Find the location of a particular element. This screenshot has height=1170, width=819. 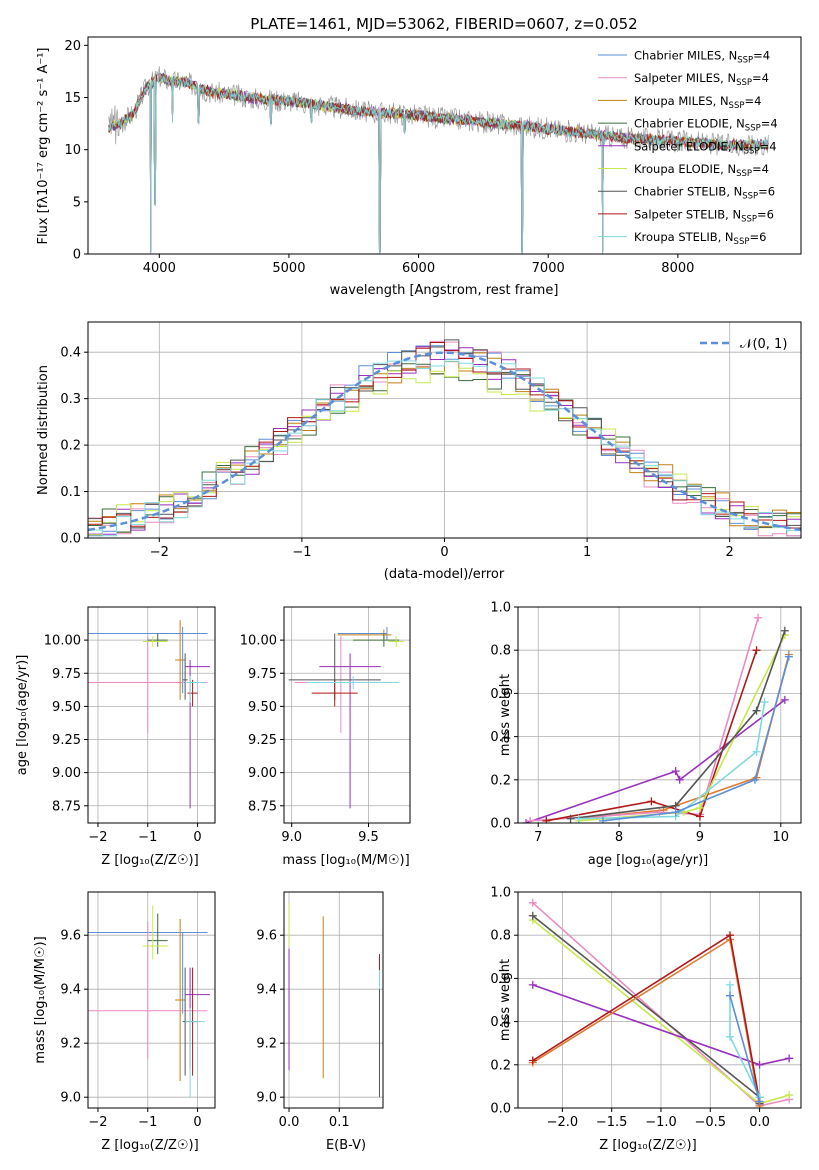

legend-label: Kroupa ELODIE, NSSP=4 is located at coordinates (701, 170).